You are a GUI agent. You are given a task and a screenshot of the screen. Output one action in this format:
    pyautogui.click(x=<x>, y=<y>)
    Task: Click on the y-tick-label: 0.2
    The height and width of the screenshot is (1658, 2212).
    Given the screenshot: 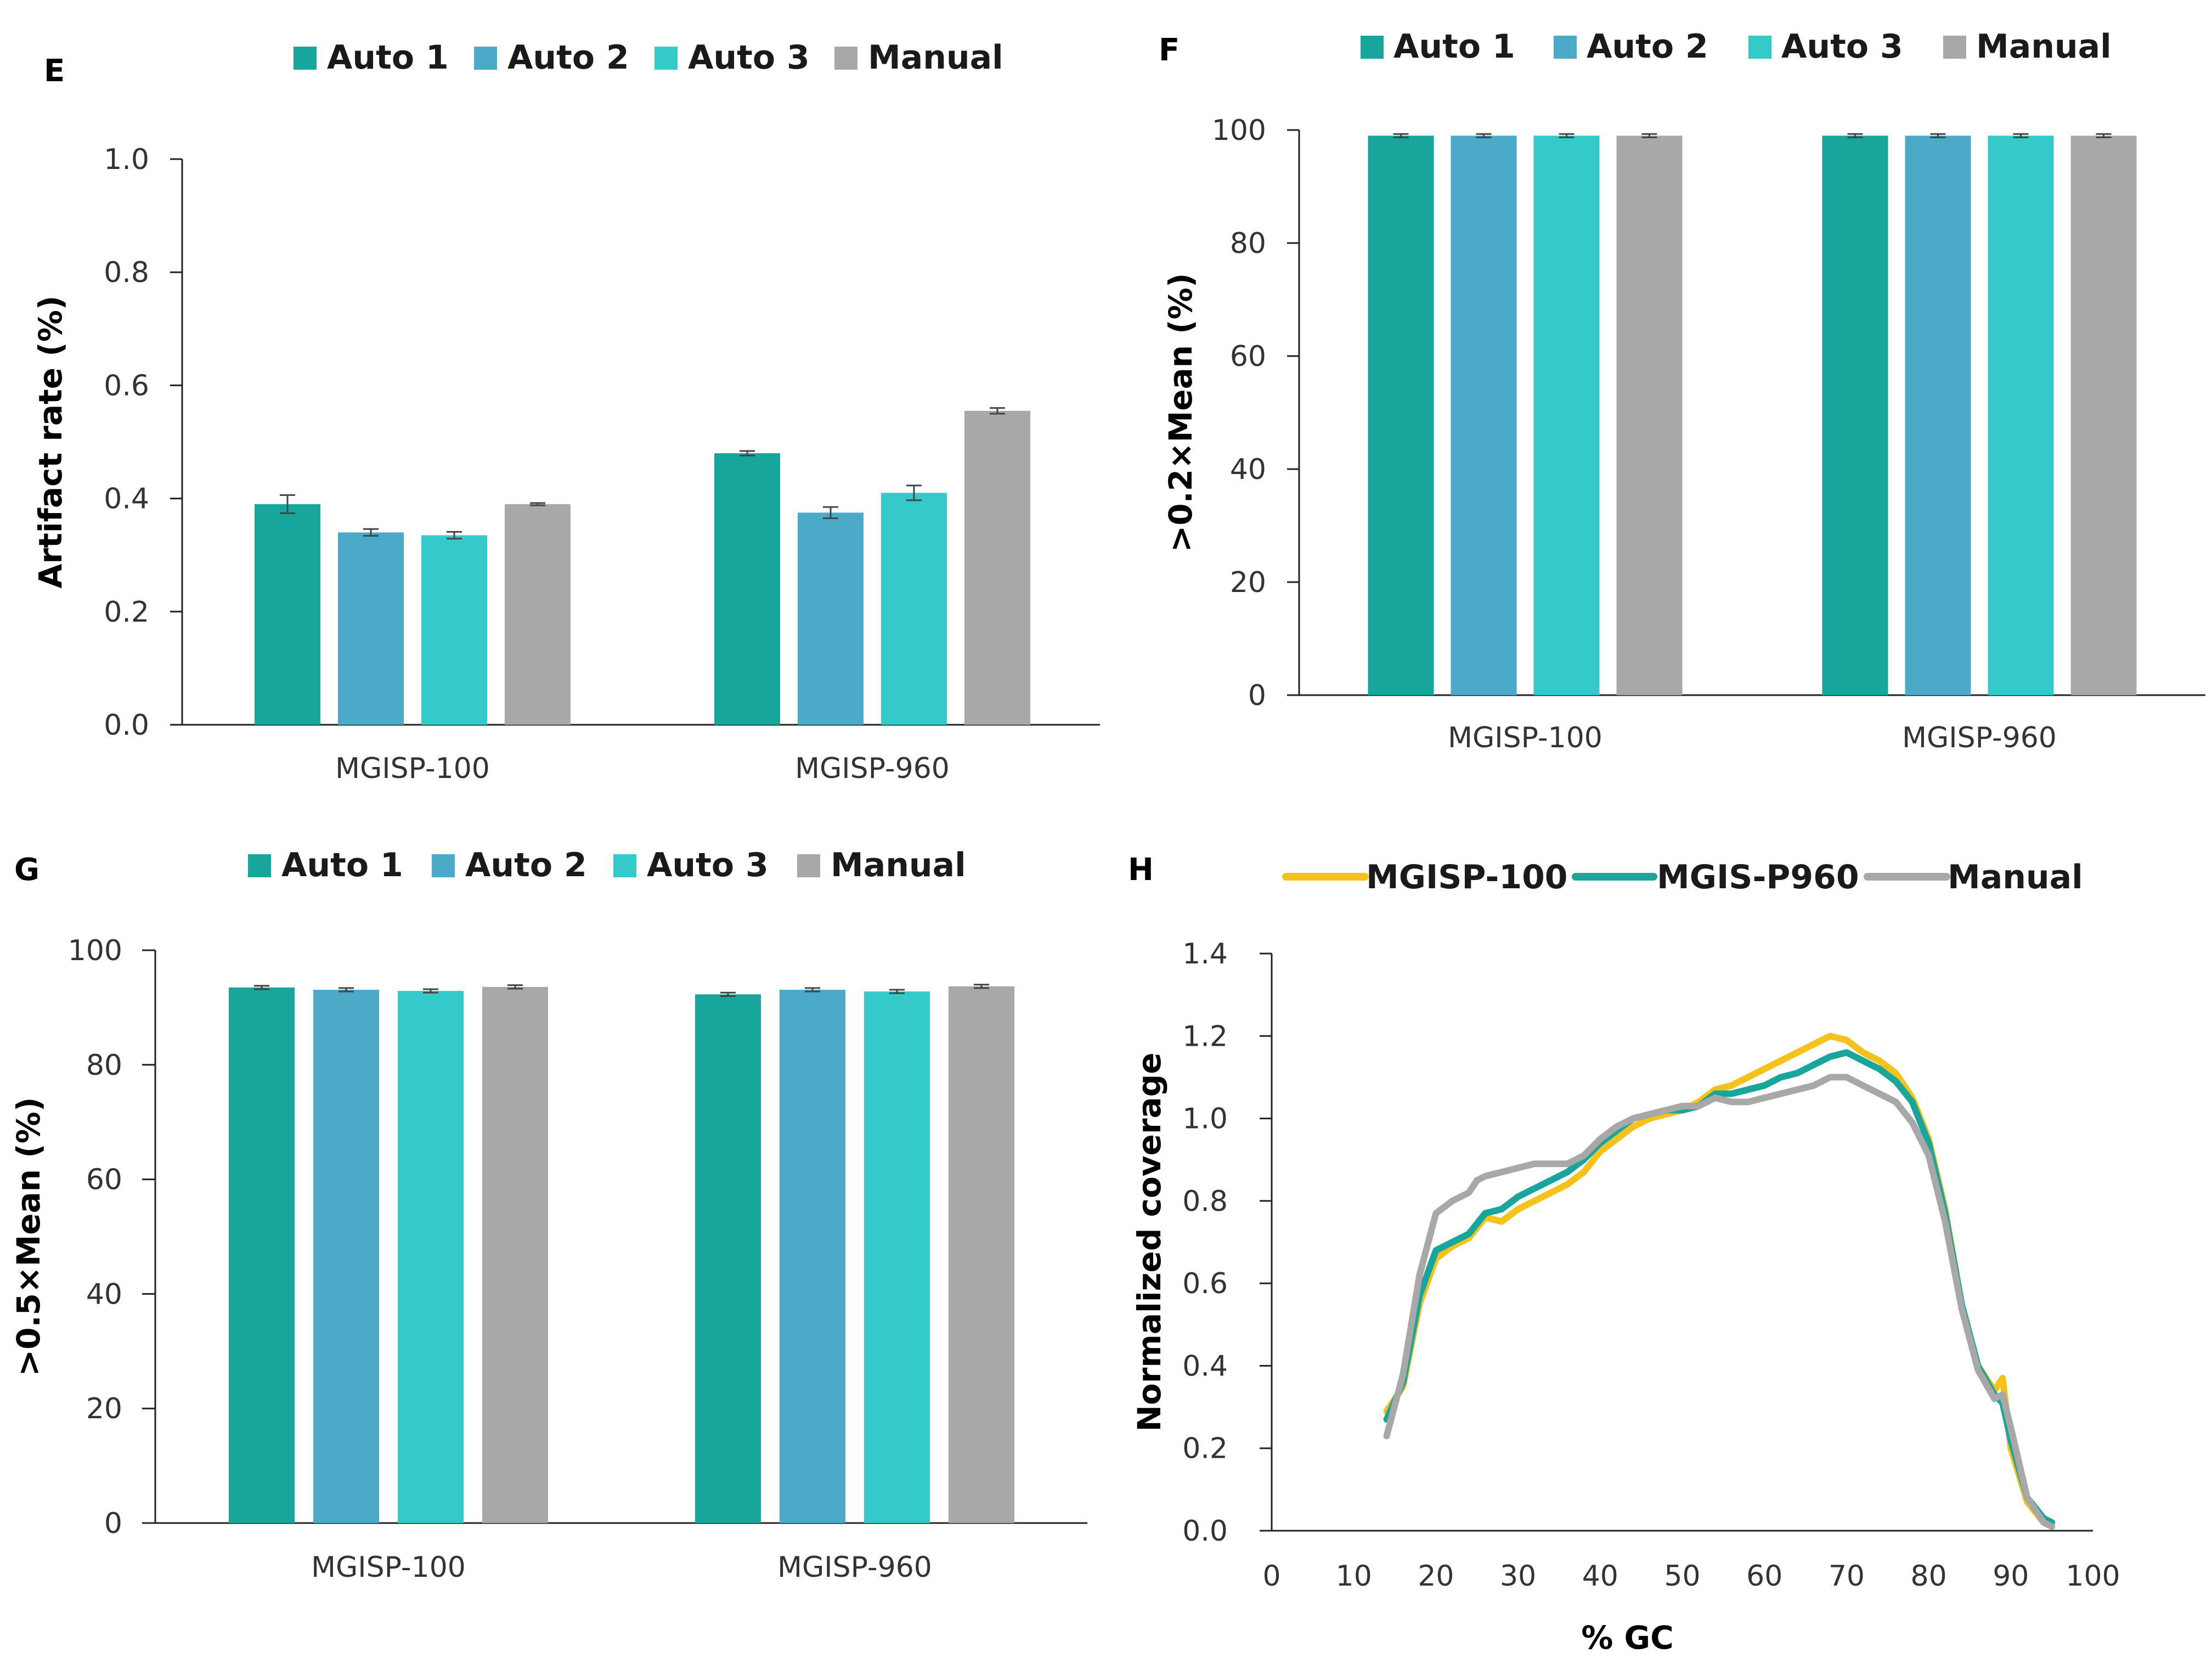 What is the action you would take?
    pyautogui.click(x=127, y=612)
    